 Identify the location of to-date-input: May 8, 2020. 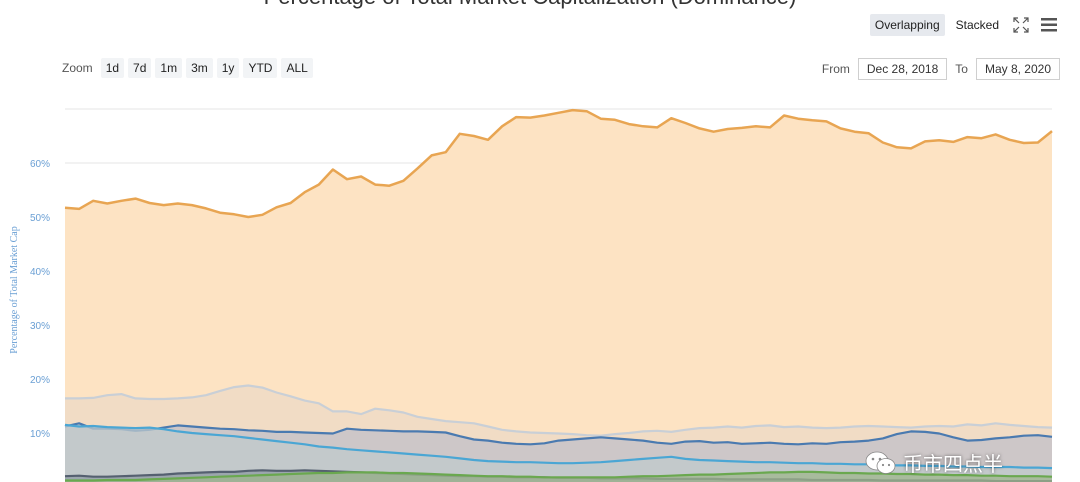
(1017, 69).